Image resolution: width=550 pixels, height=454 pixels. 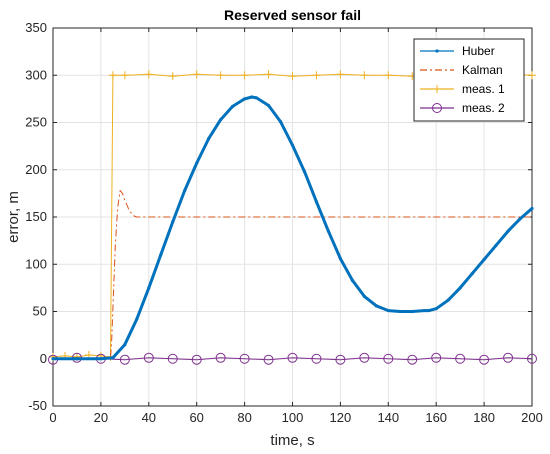 What do you see at coordinates (196, 417) in the screenshot?
I see `x-tick-label: 60` at bounding box center [196, 417].